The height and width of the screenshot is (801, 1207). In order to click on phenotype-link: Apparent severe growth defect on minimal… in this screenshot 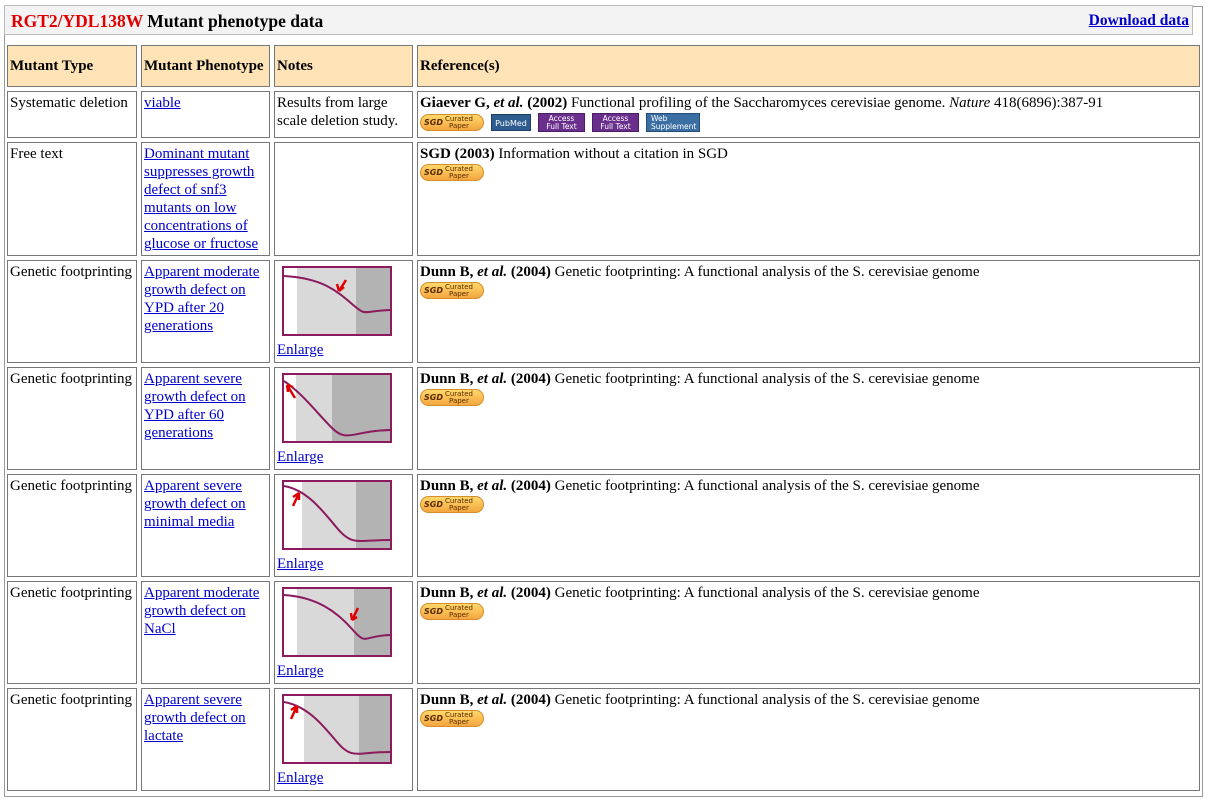, I will do `click(195, 504)`.